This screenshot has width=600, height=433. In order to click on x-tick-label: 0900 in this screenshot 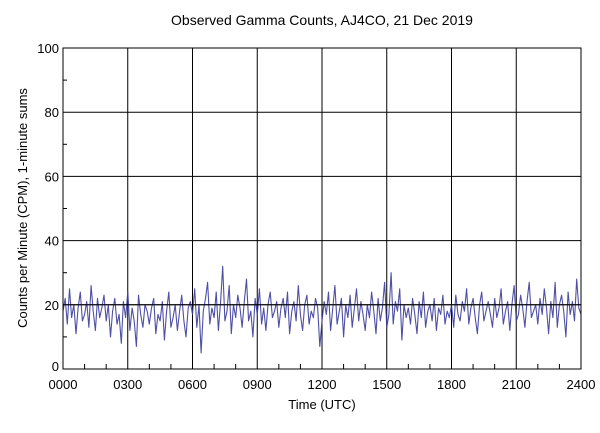, I will do `click(257, 384)`.